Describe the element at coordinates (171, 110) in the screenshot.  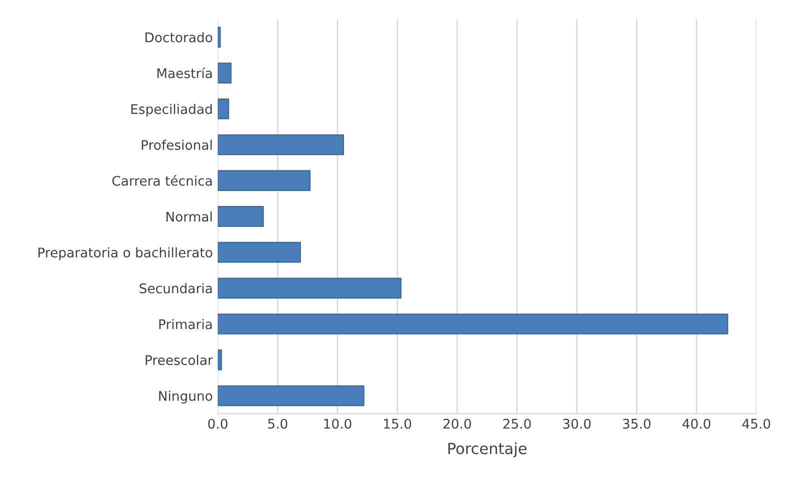
I see `y-tick-label: Especiliadad` at that location.